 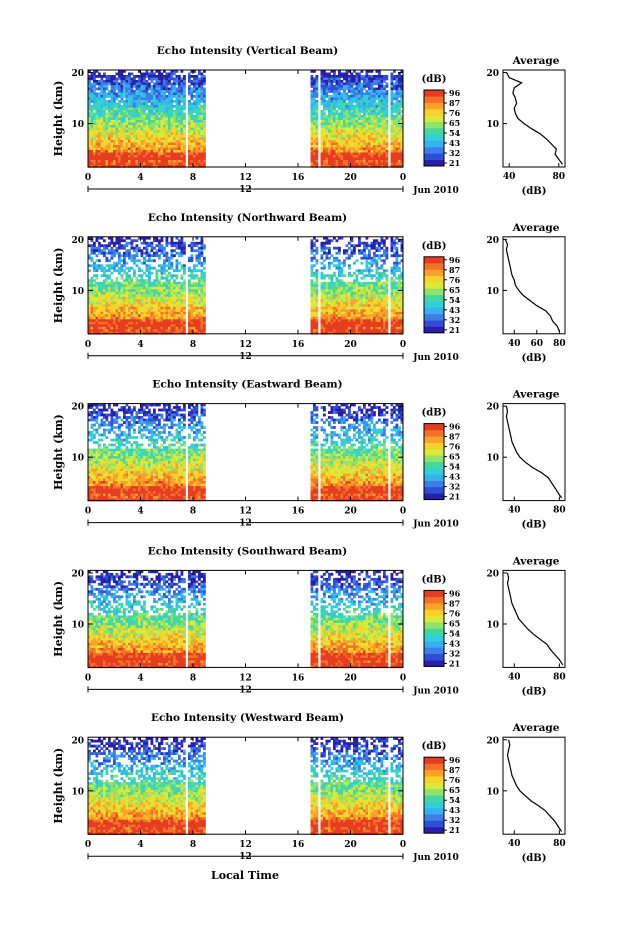 I want to click on panel-title: Echo Intensity (Southward Beam), so click(x=247, y=551).